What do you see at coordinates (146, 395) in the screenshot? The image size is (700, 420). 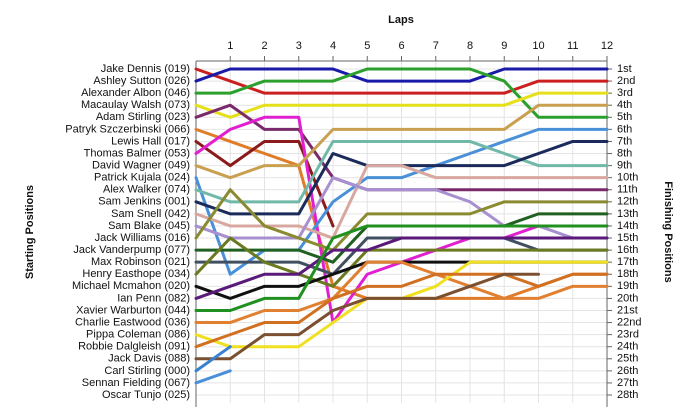 I see `series-label: Oscar Tunjo (025)` at bounding box center [146, 395].